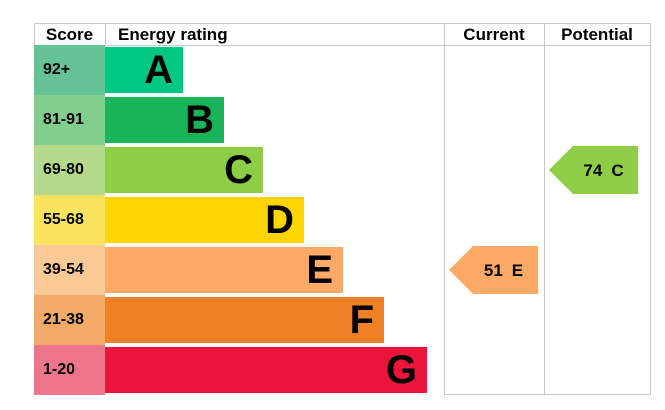 This screenshot has height=410, width=665. Describe the element at coordinates (266, 370) in the screenshot. I see `rating-bar: G` at that location.